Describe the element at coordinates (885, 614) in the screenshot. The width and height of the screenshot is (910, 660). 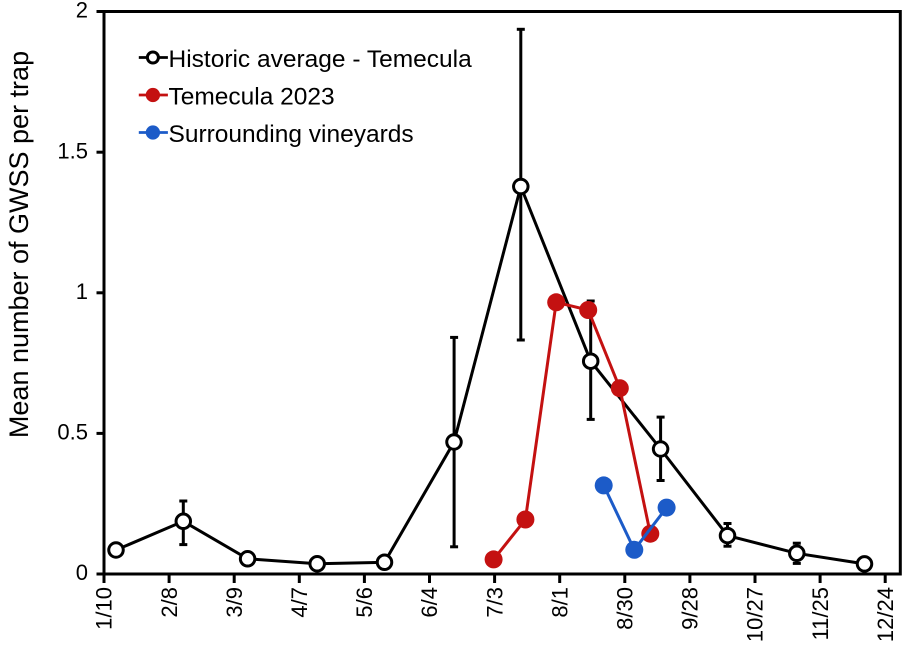
I see `svg-text: 12/24` at that location.